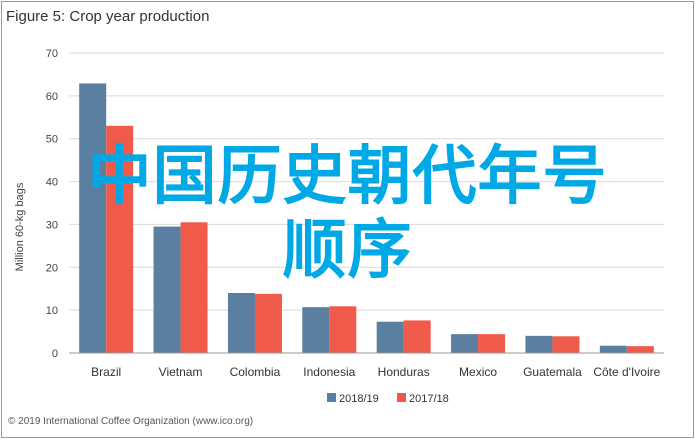 The image size is (695, 439). Describe the element at coordinates (20, 226) in the screenshot. I see `y-axis-label: Million 60-kg bags` at that location.